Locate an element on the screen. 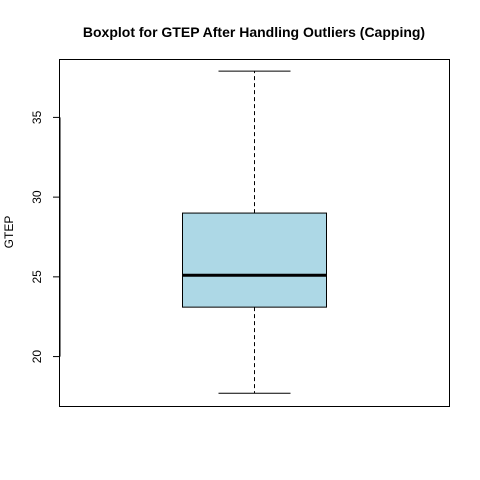 Image resolution: width=480 pixels, height=480 pixels. iqr-box is located at coordinates (254, 260).